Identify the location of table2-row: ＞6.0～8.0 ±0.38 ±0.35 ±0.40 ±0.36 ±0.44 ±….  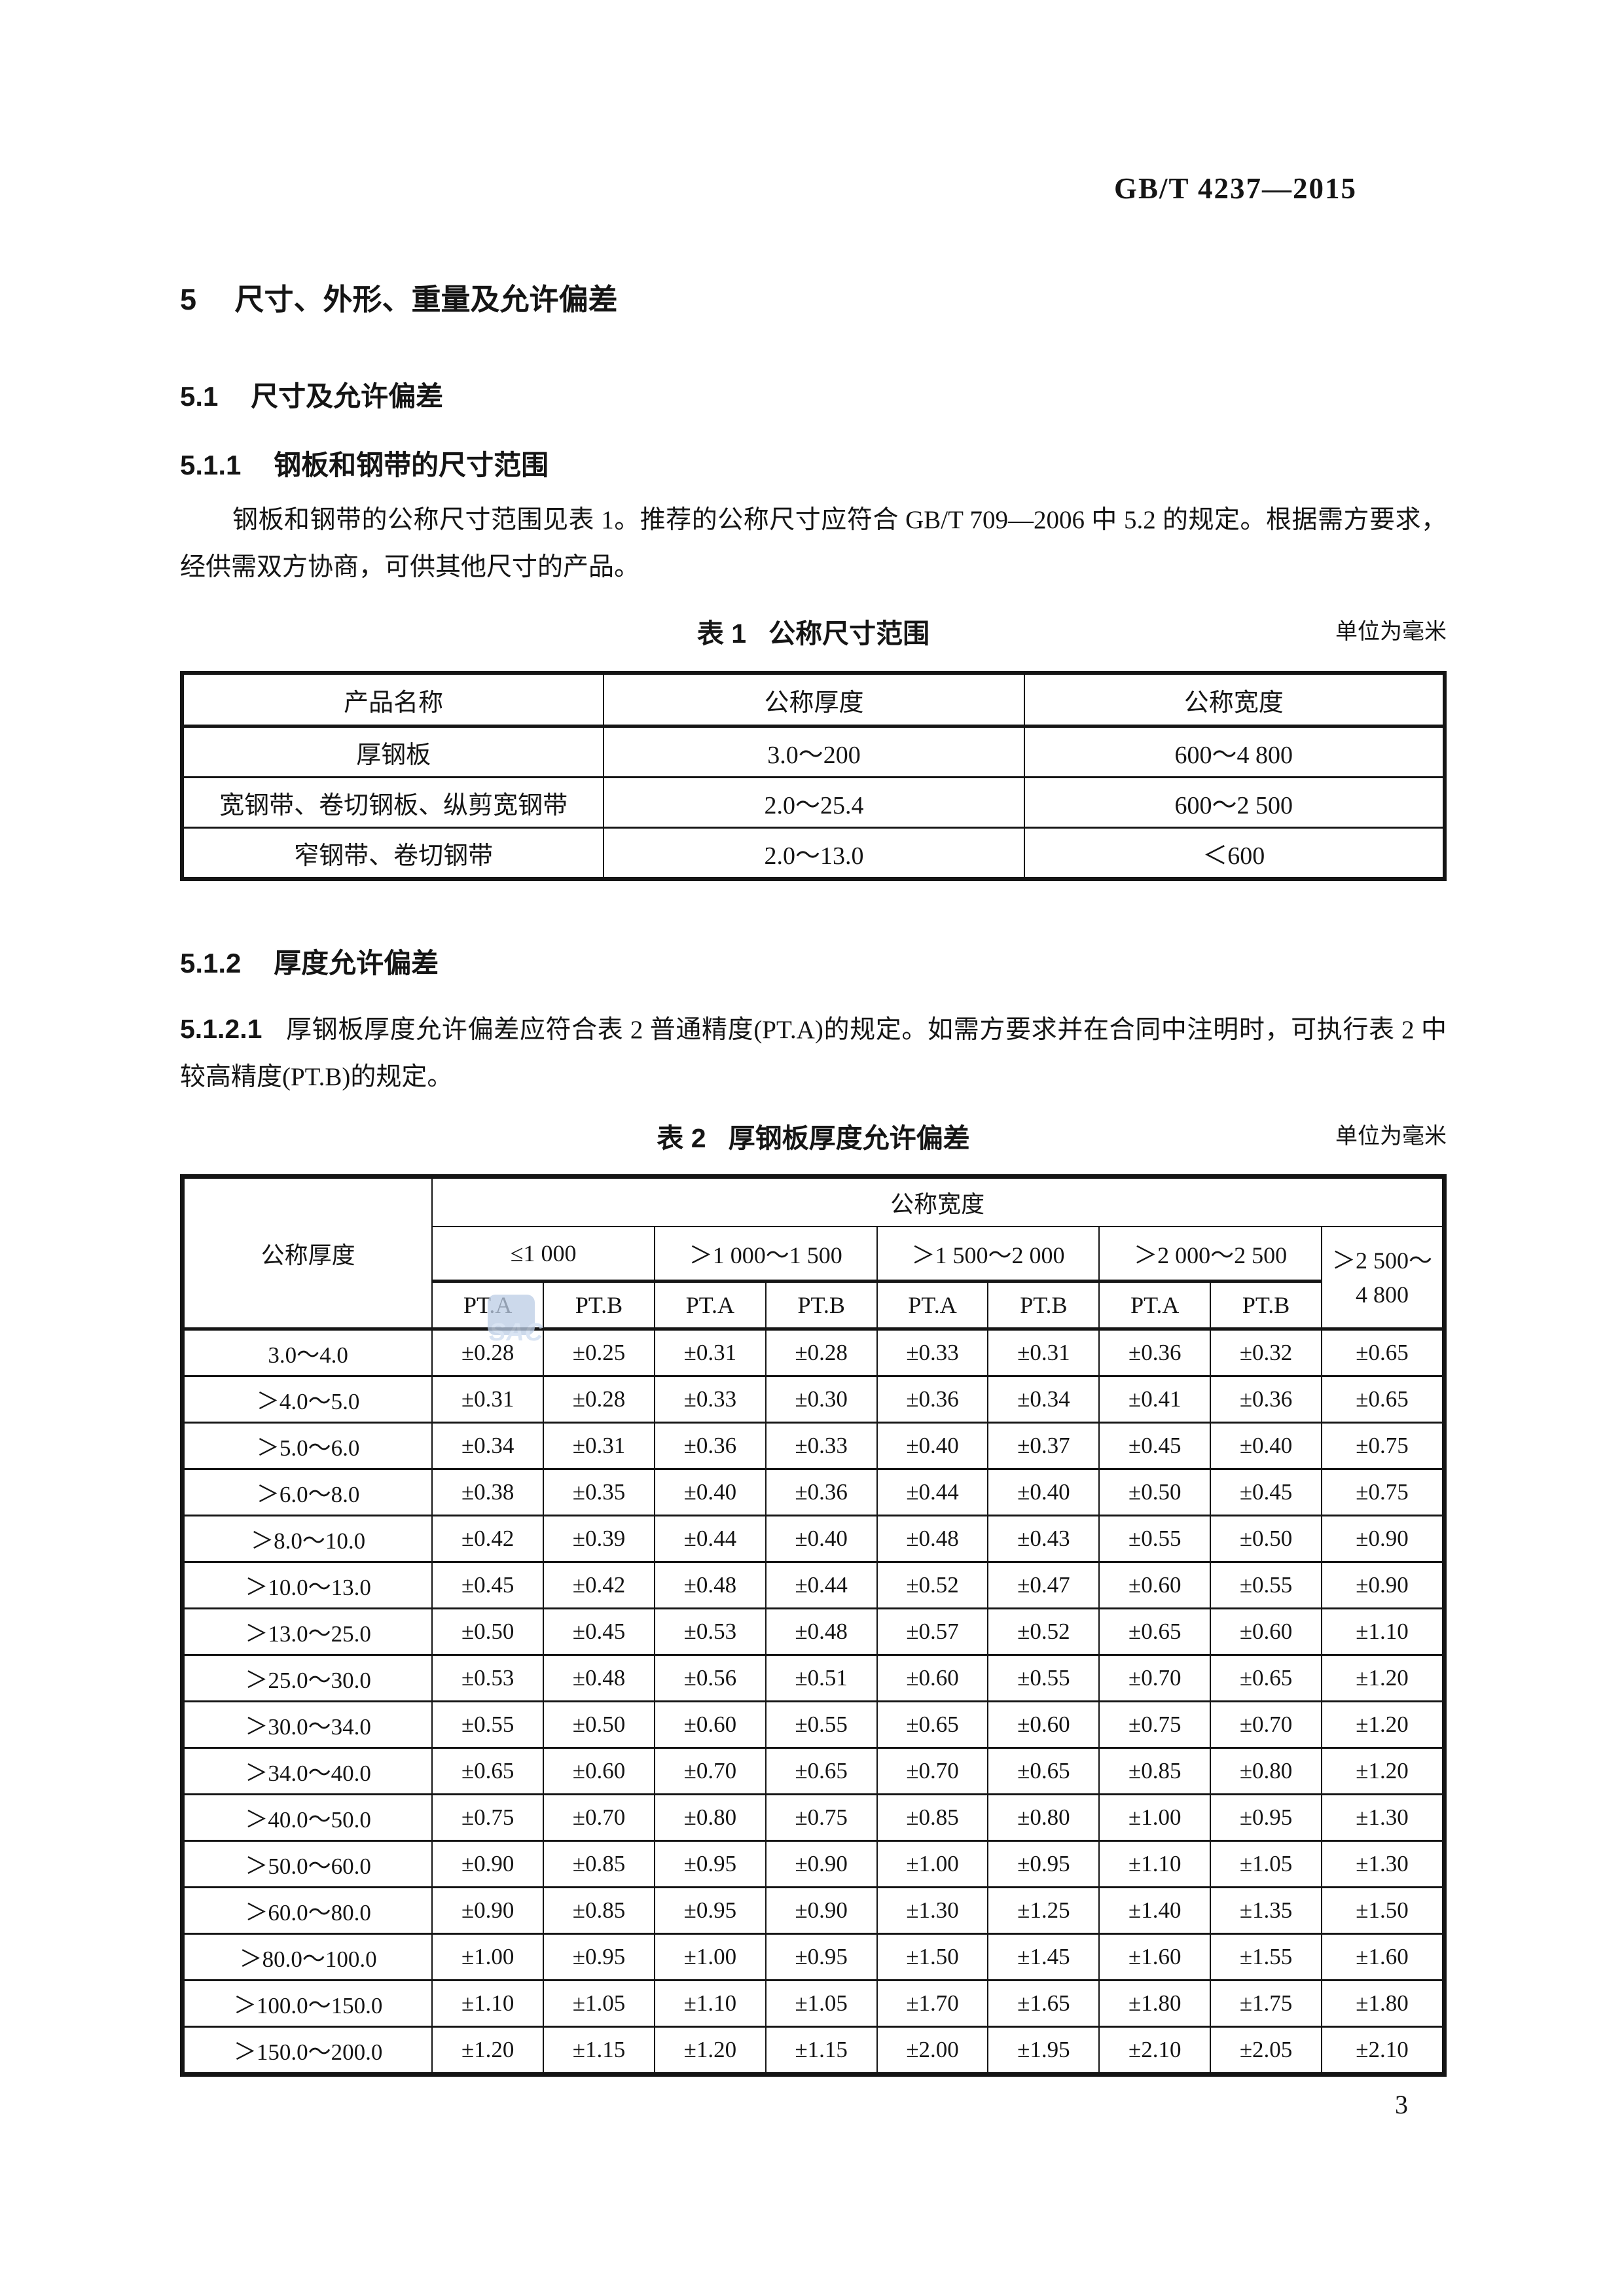
(813, 1492).